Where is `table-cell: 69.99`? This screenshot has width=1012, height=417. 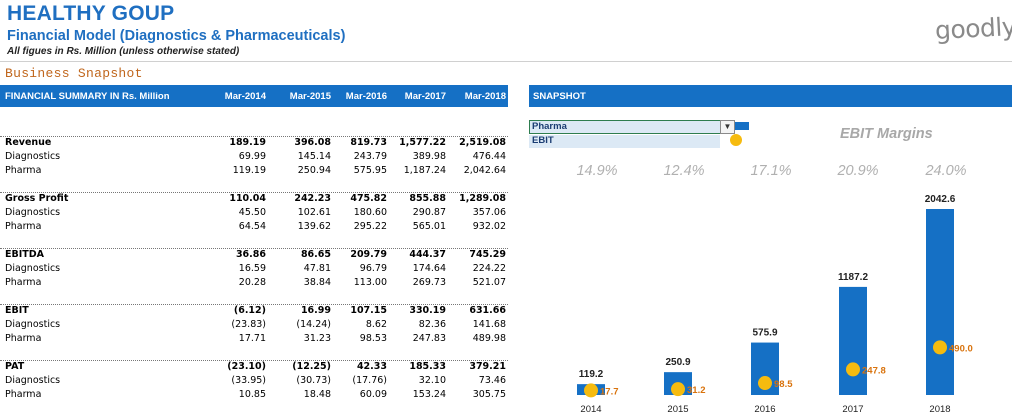 table-cell: 69.99 is located at coordinates (252, 156).